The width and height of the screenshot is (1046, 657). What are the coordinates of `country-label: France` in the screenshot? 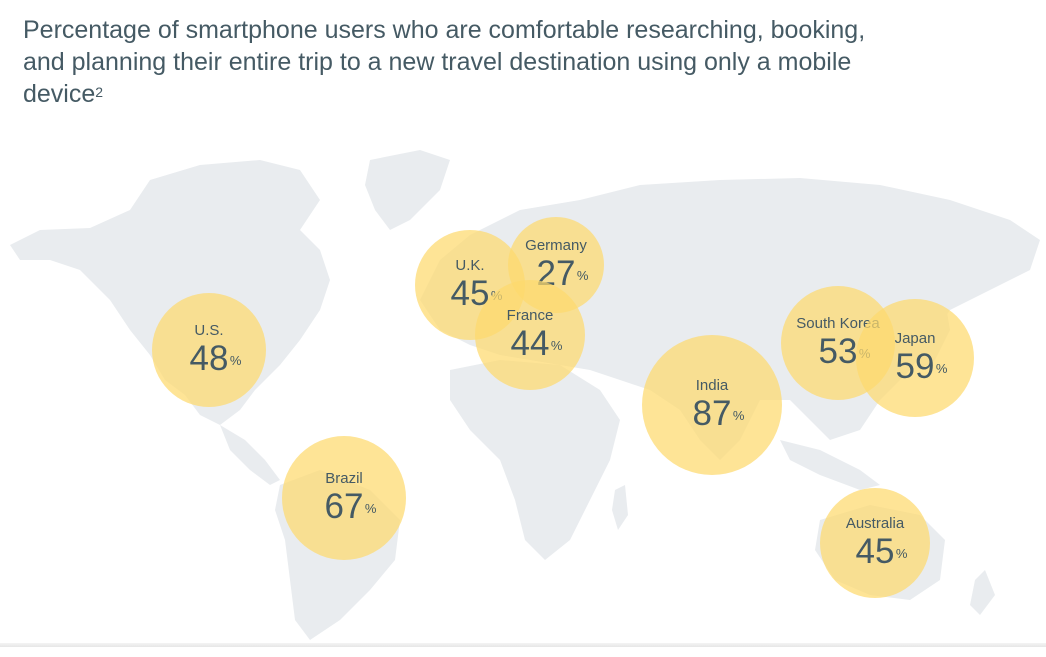 It's located at (530, 315).